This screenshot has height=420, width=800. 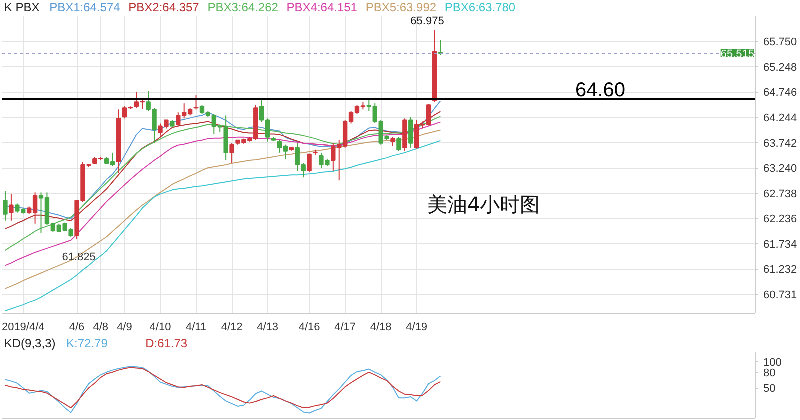 What do you see at coordinates (781, 295) in the screenshot?
I see `y-tick-label: 60.731` at bounding box center [781, 295].